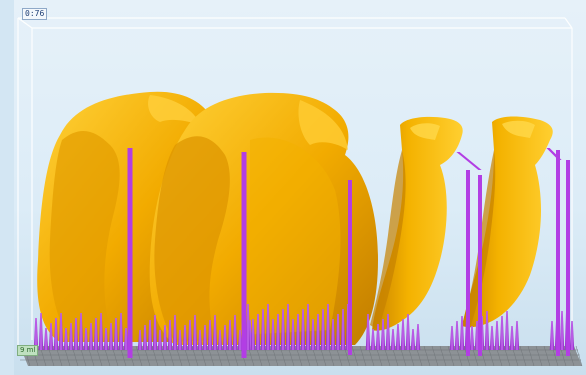 The height and width of the screenshot is (375, 586). Describe the element at coordinates (7, 187) in the screenshot. I see `viewport-left-border` at that location.